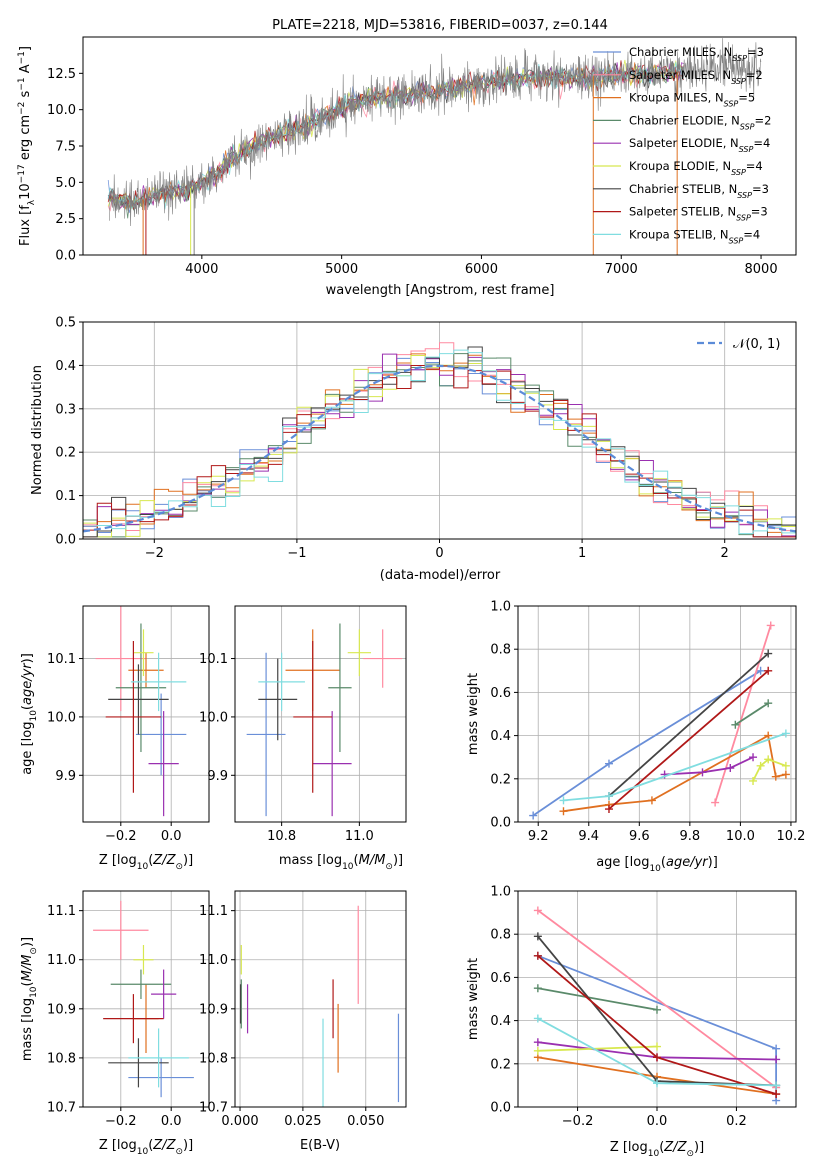 The width and height of the screenshot is (819, 1170). I want to click on x-tick-label: 1, so click(582, 553).